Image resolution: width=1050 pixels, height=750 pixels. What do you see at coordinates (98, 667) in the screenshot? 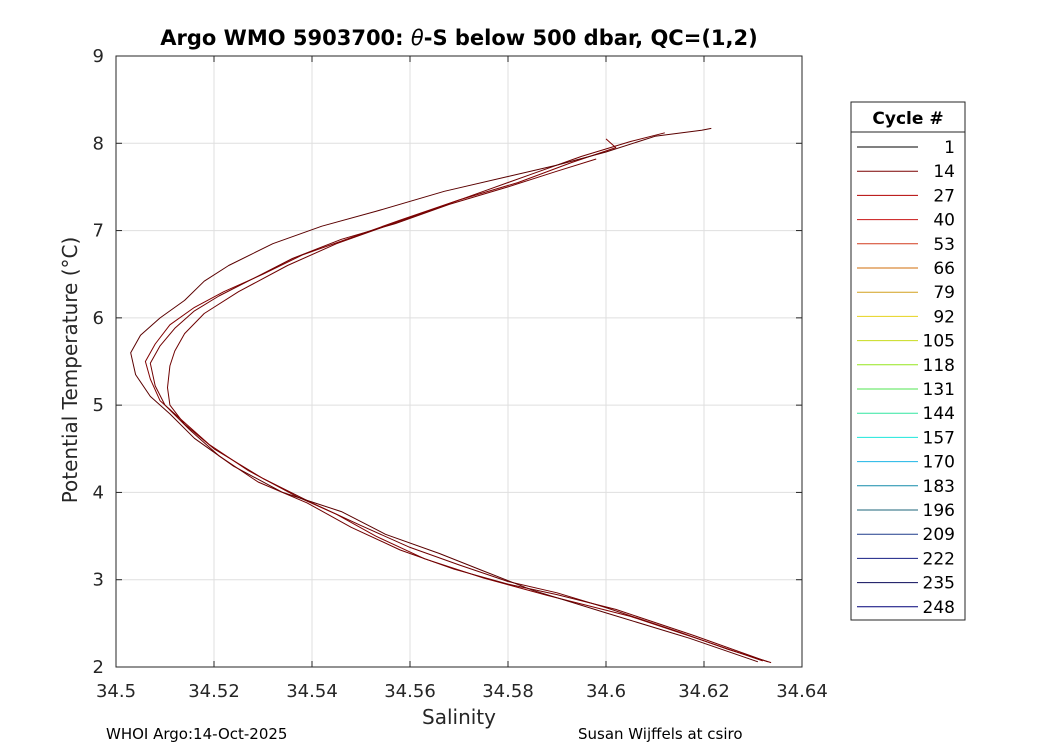
I see `y-tick-label: 2` at bounding box center [98, 667].